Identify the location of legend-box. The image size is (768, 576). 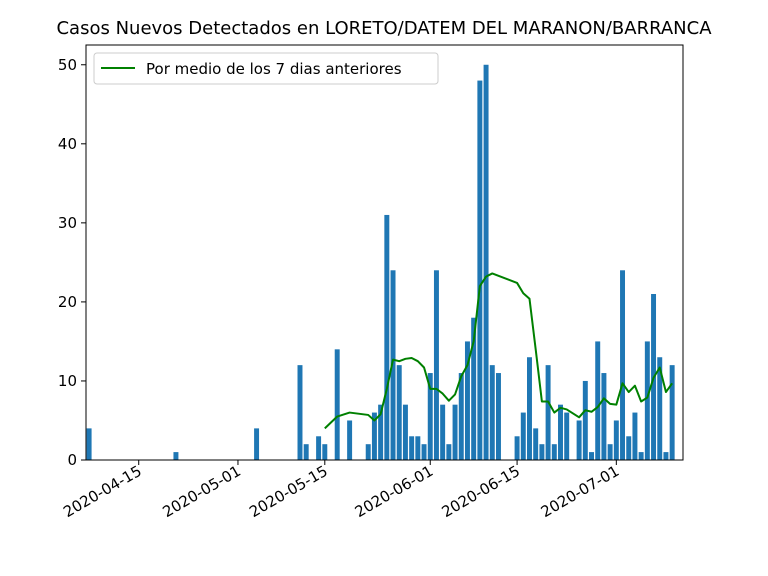
(266, 68).